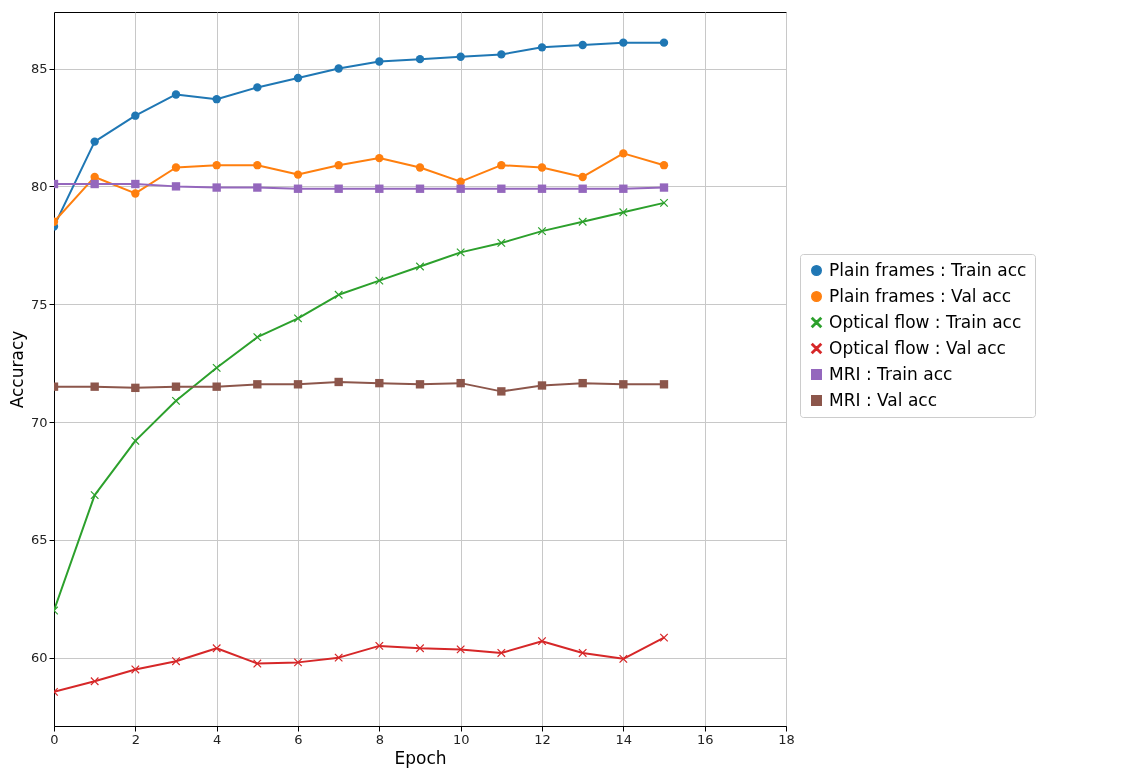 Image resolution: width=1135 pixels, height=780 pixels. I want to click on y-axis-title: Accuracy, so click(16, 369).